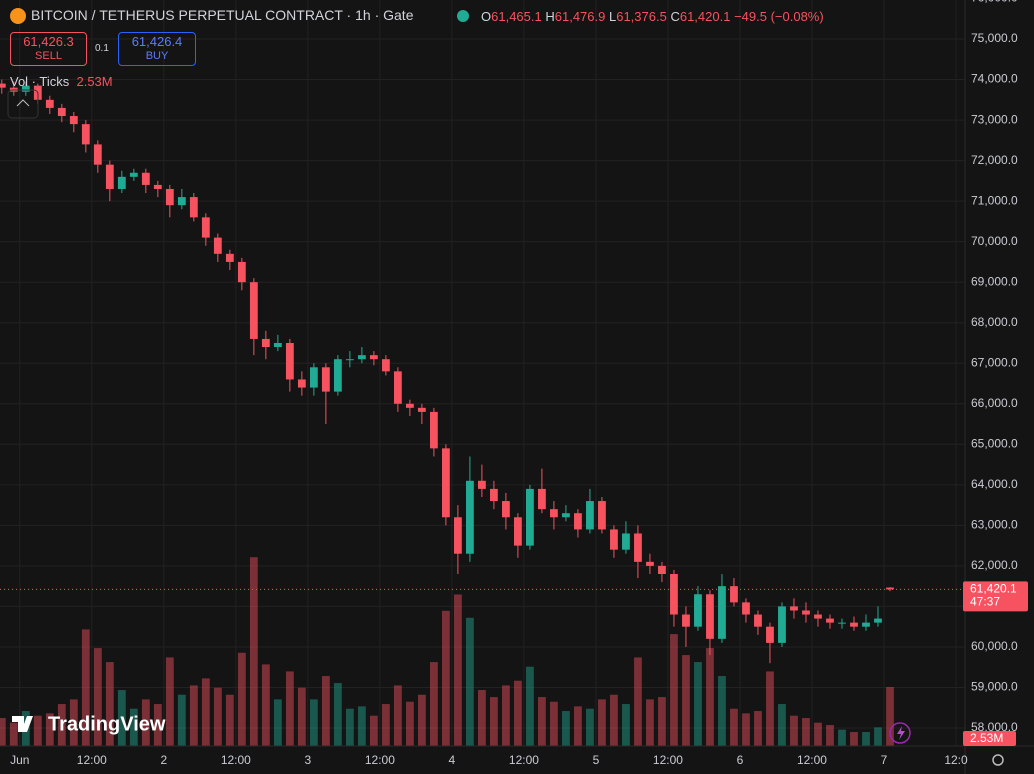 Image resolution: width=1034 pixels, height=774 pixels. Describe the element at coordinates (994, 565) in the screenshot. I see `y-tick-label: 62,000.0` at that location.